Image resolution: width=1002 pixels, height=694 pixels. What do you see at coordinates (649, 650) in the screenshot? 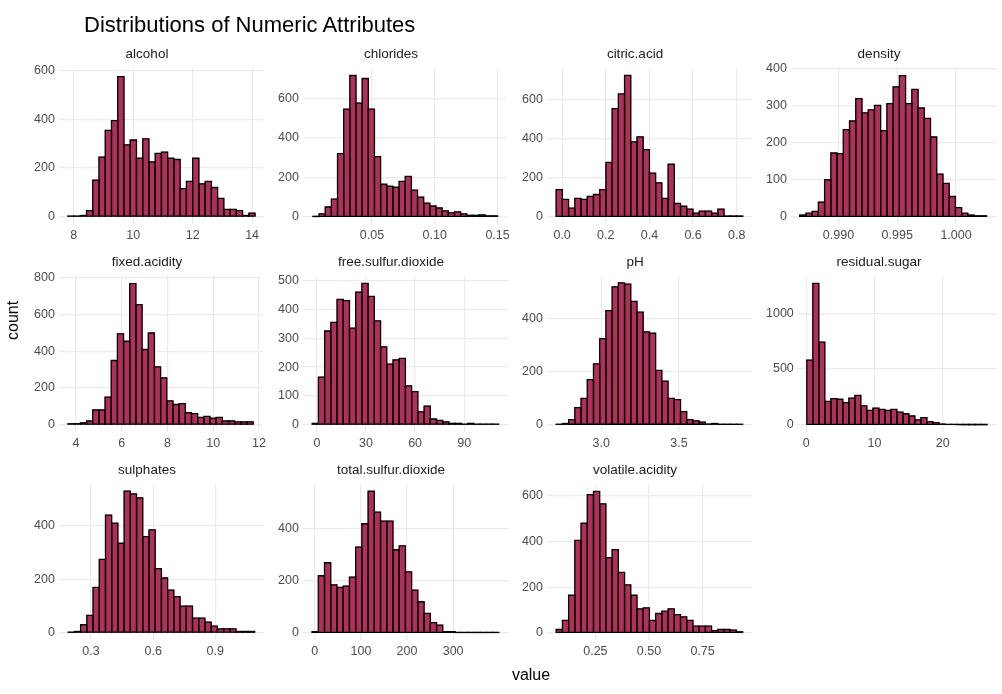
I see `x-tick-label: 0.50` at bounding box center [649, 650].